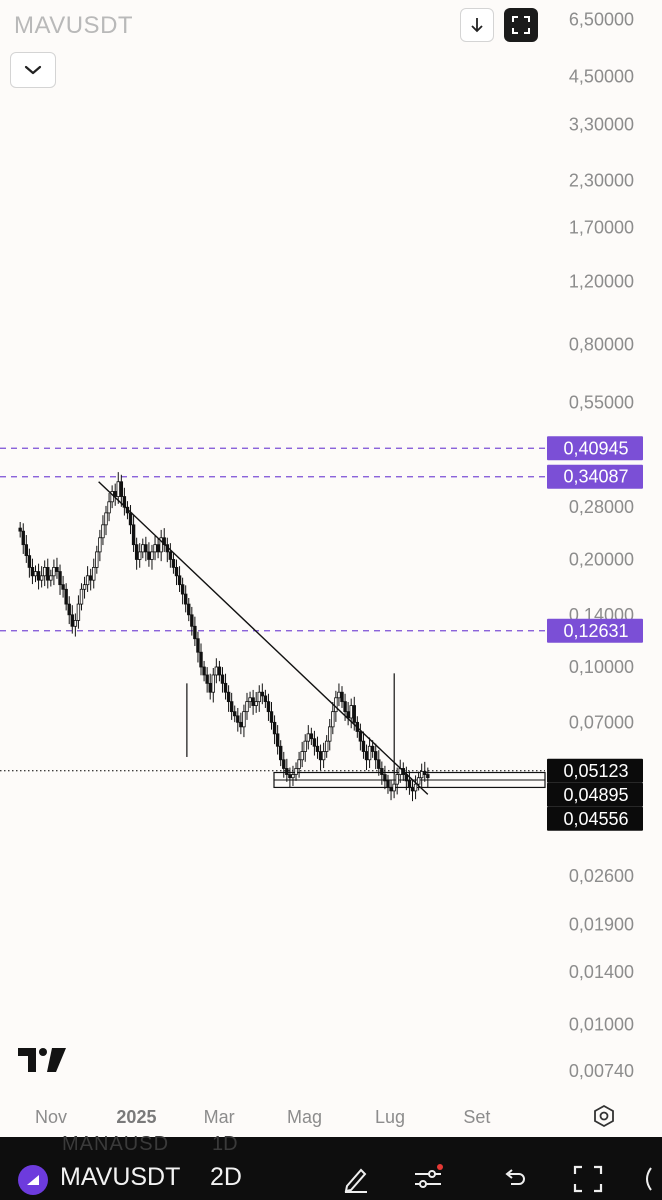 The height and width of the screenshot is (1200, 662). Describe the element at coordinates (428, 1179) in the screenshot. I see `indicators-button` at that location.